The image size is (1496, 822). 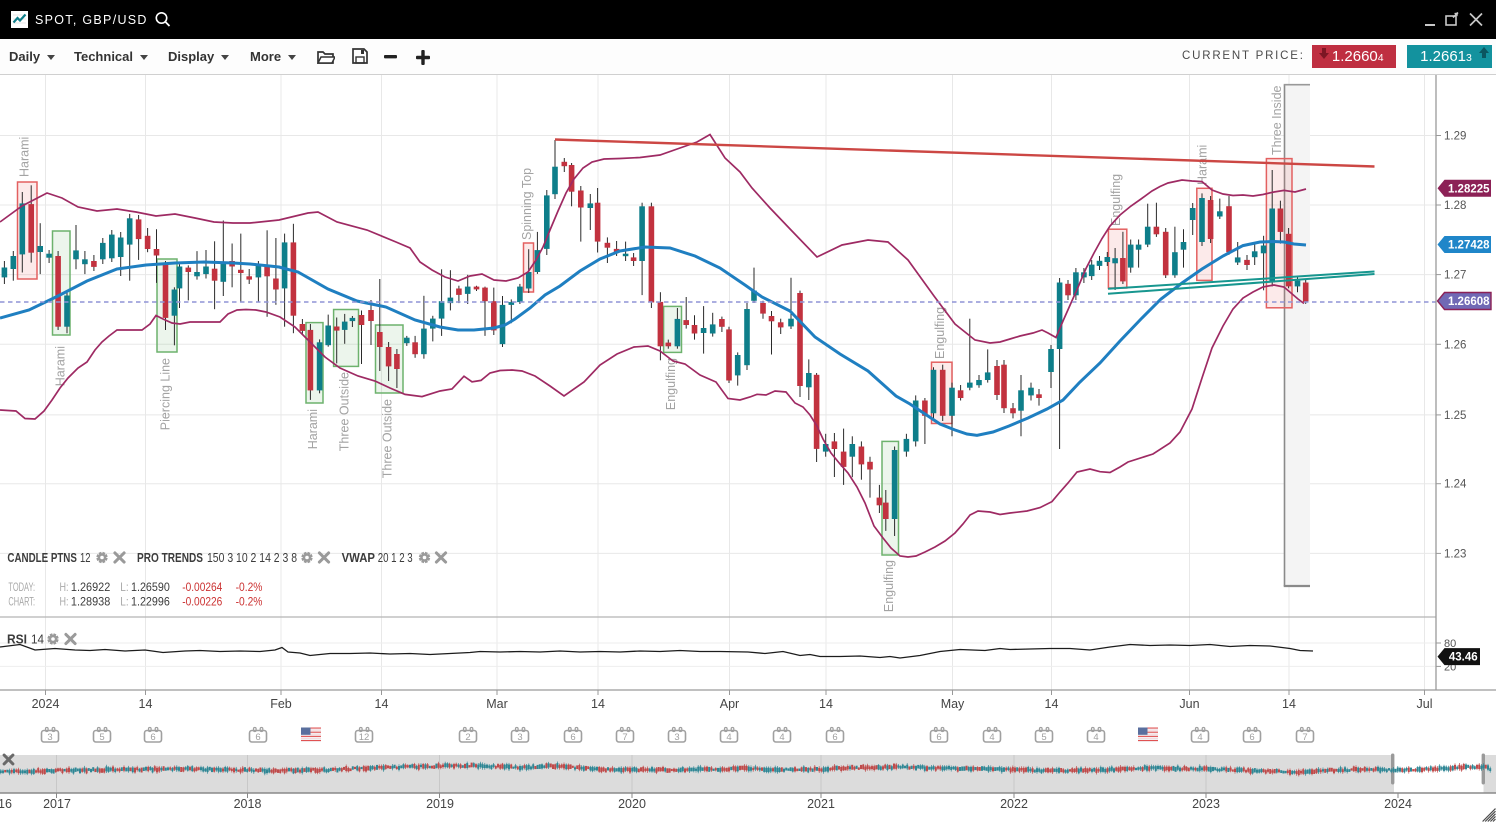 What do you see at coordinates (248, 804) in the screenshot?
I see `svg-text: 2018` at bounding box center [248, 804].